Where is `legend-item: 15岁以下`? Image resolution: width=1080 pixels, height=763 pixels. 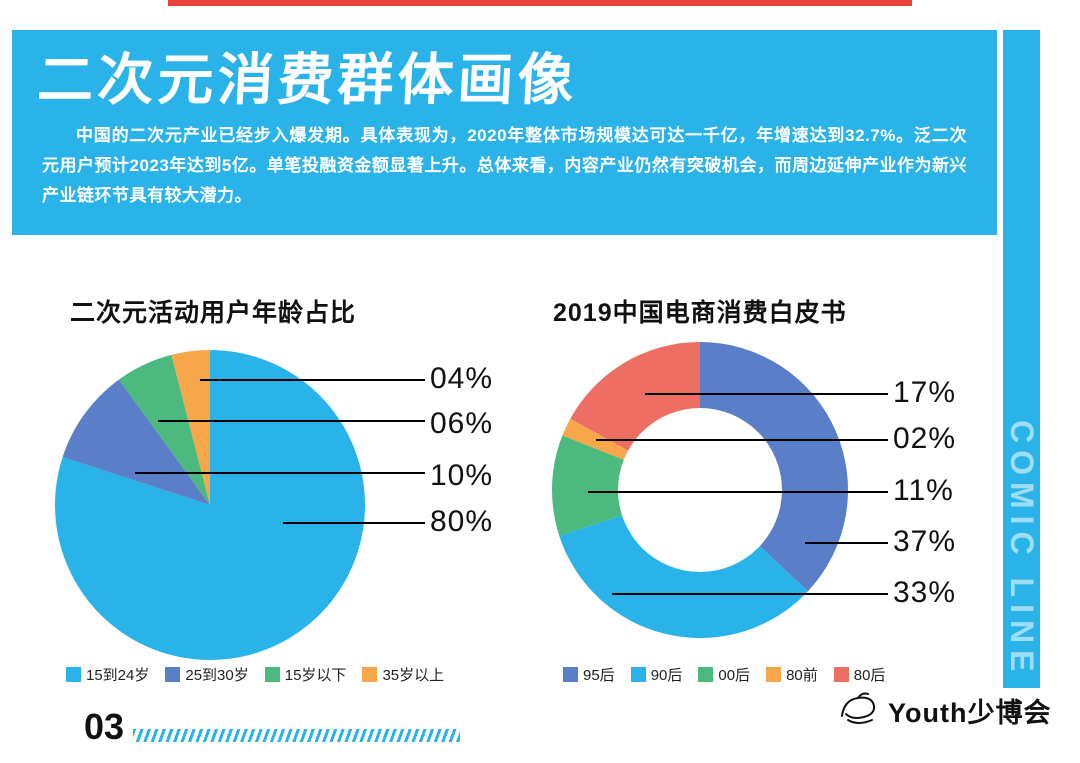
legend-item: 15岁以下 is located at coordinates (305, 674).